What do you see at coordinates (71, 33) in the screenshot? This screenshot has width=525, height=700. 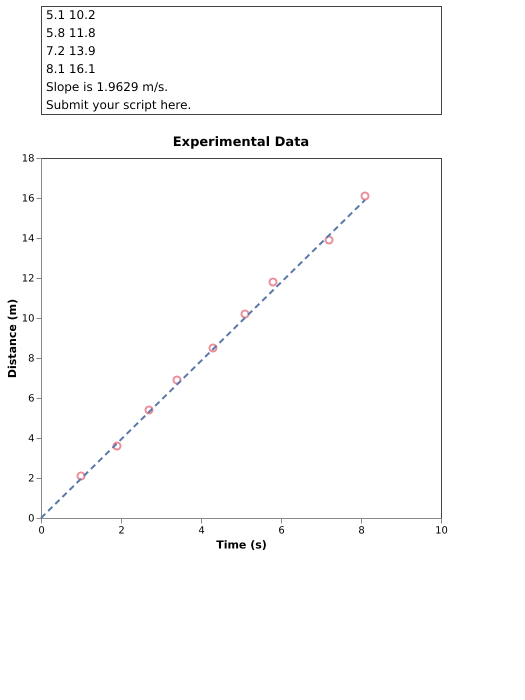 I see `text: 5.8 11.8` at bounding box center [71, 33].